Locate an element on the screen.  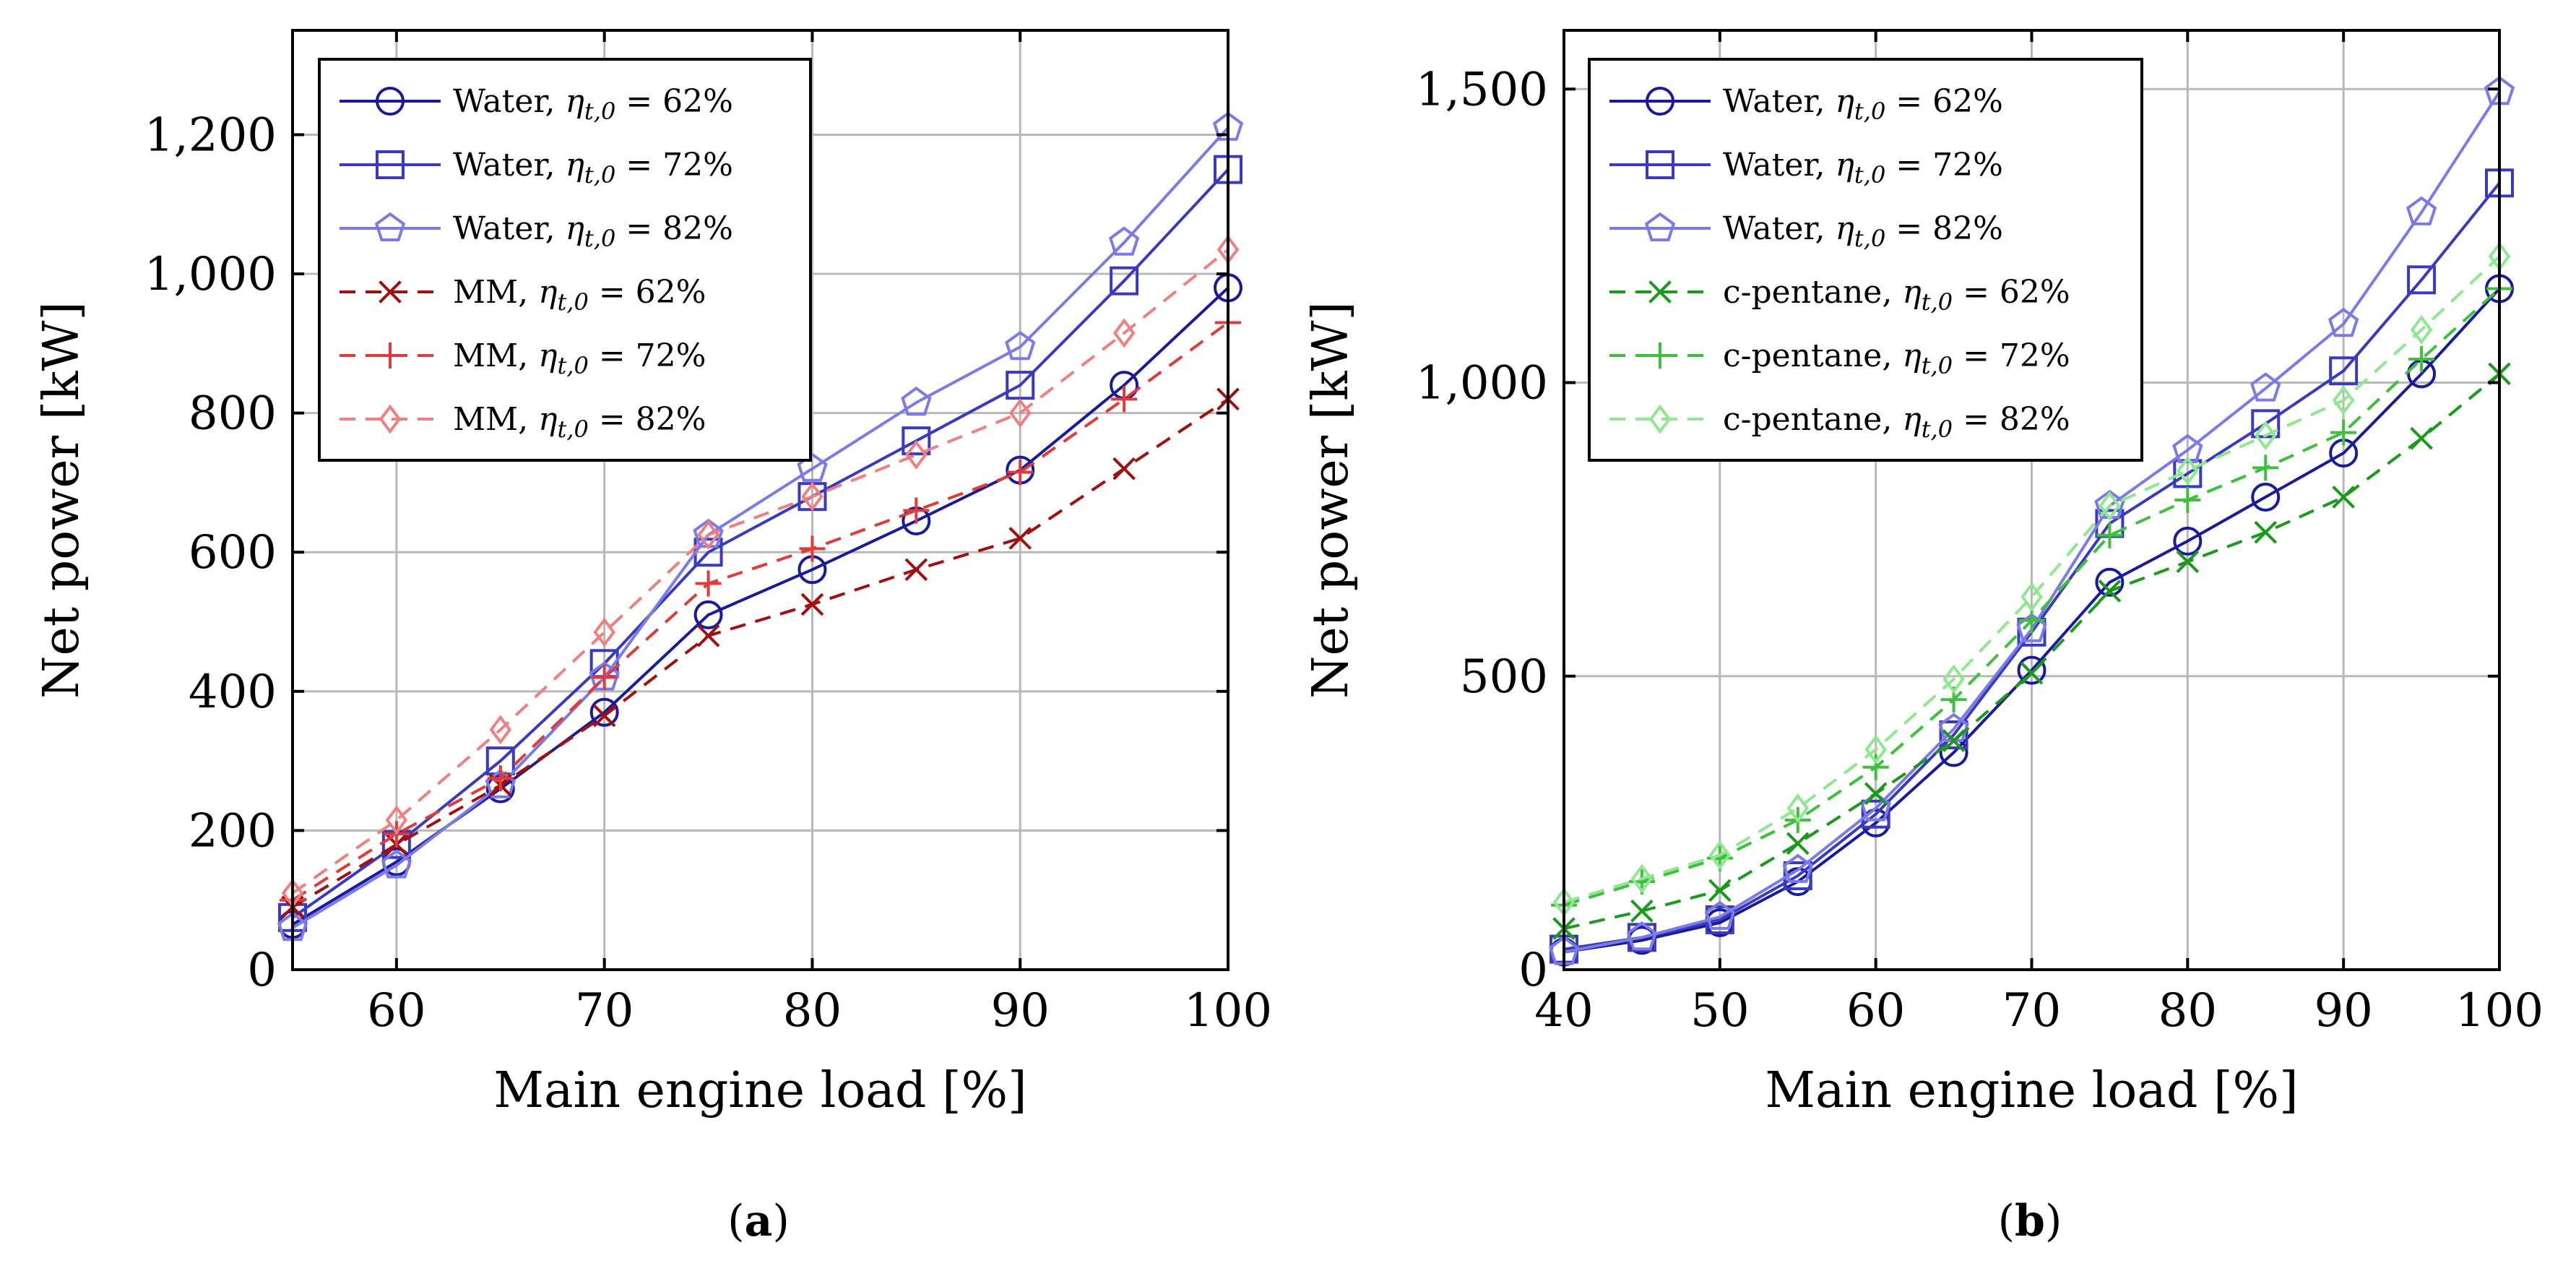
legend-label: c-pentane, ηt,0 = 72% is located at coordinates (1897, 358).